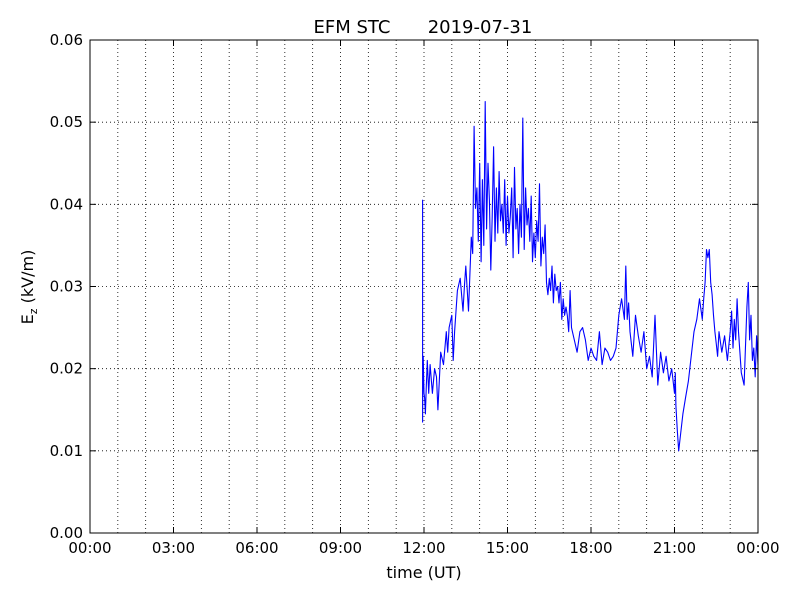  What do you see at coordinates (66, 369) in the screenshot?
I see `y-tick-label: 0.02` at bounding box center [66, 369].